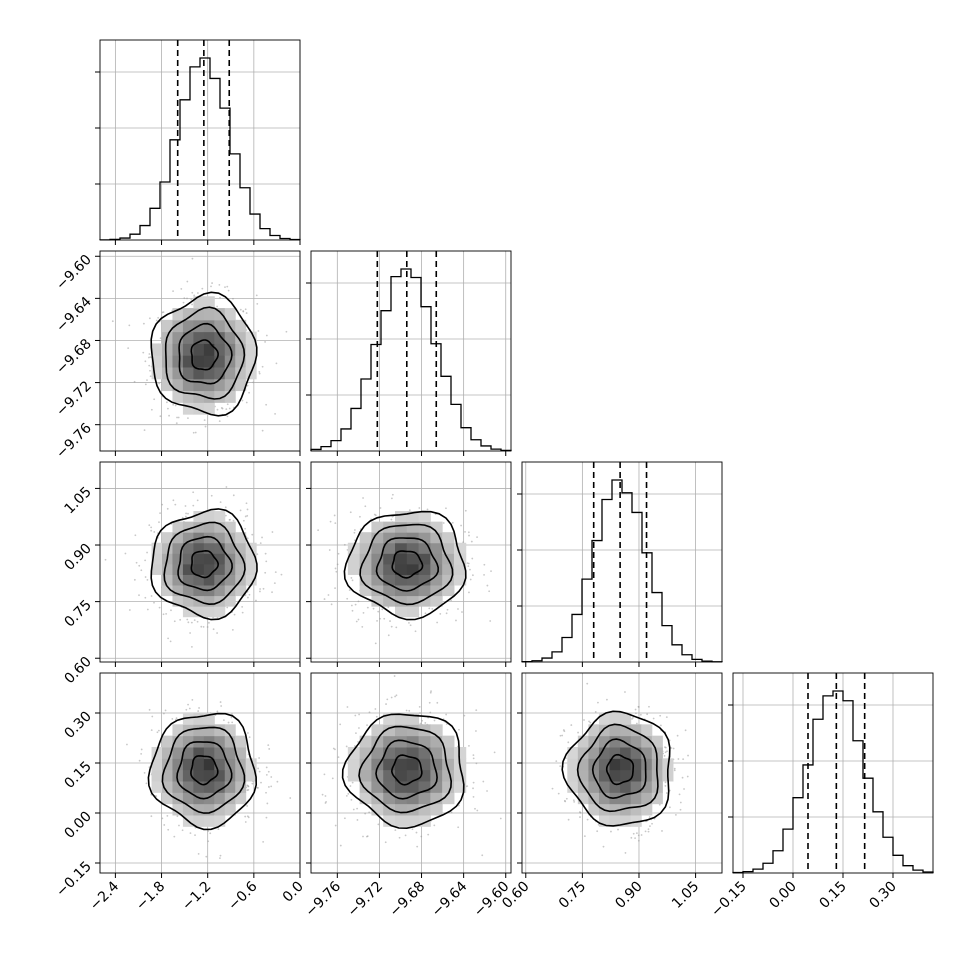 The image size is (970, 970). What do you see at coordinates (622, 773) in the screenshot?
I see `panel-frame` at bounding box center [622, 773].